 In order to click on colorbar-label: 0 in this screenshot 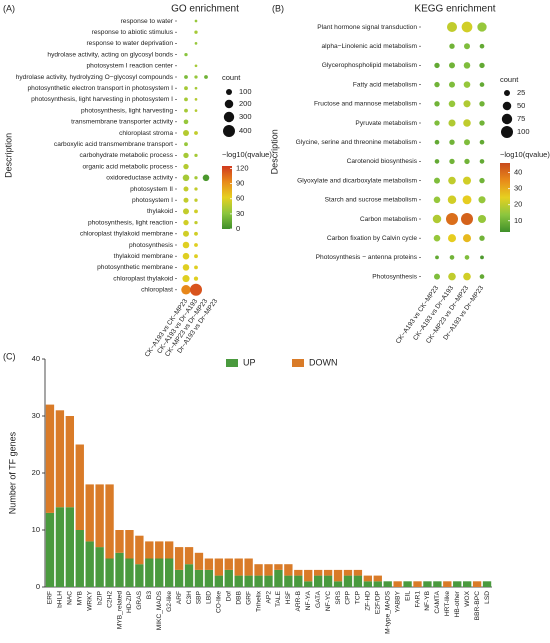, I will do `click(238, 228)`.